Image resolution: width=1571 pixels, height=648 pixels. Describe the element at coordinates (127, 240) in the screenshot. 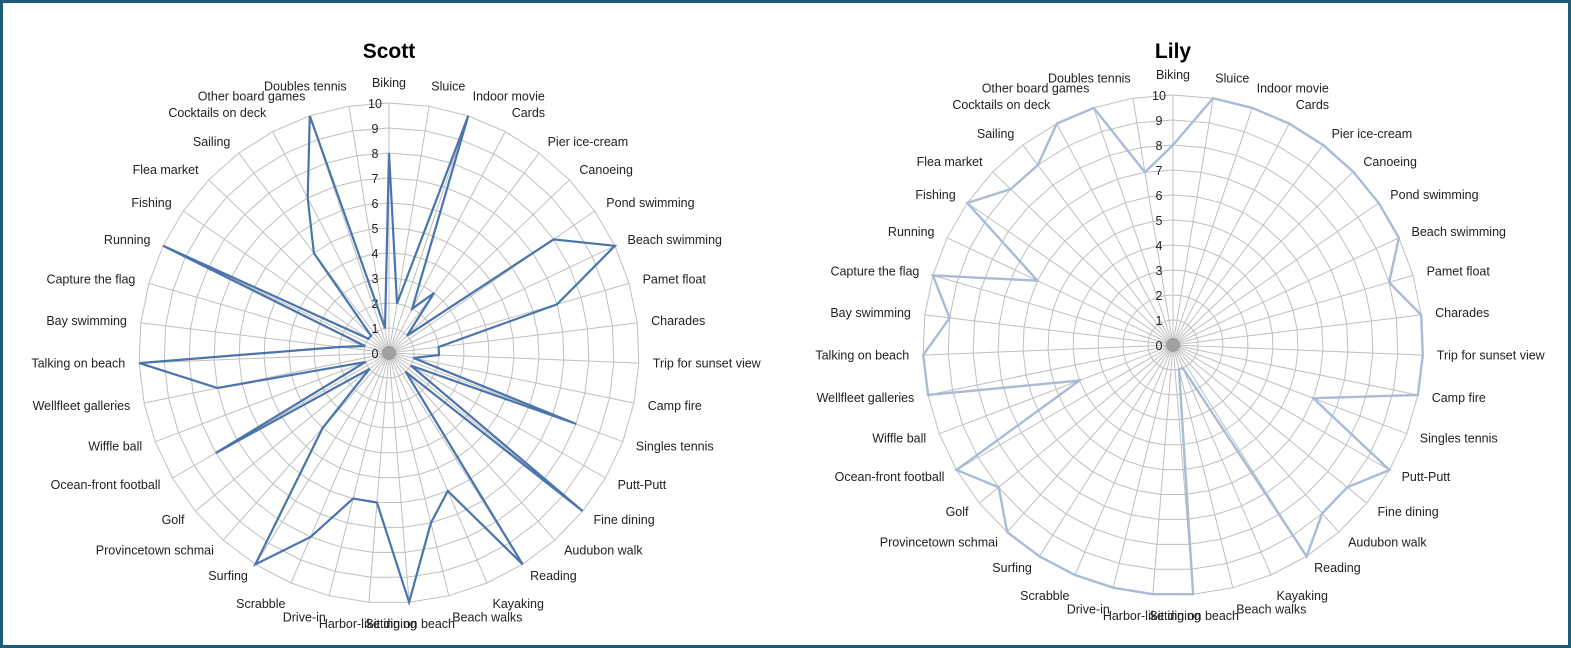

I see `category-label: Running` at that location.